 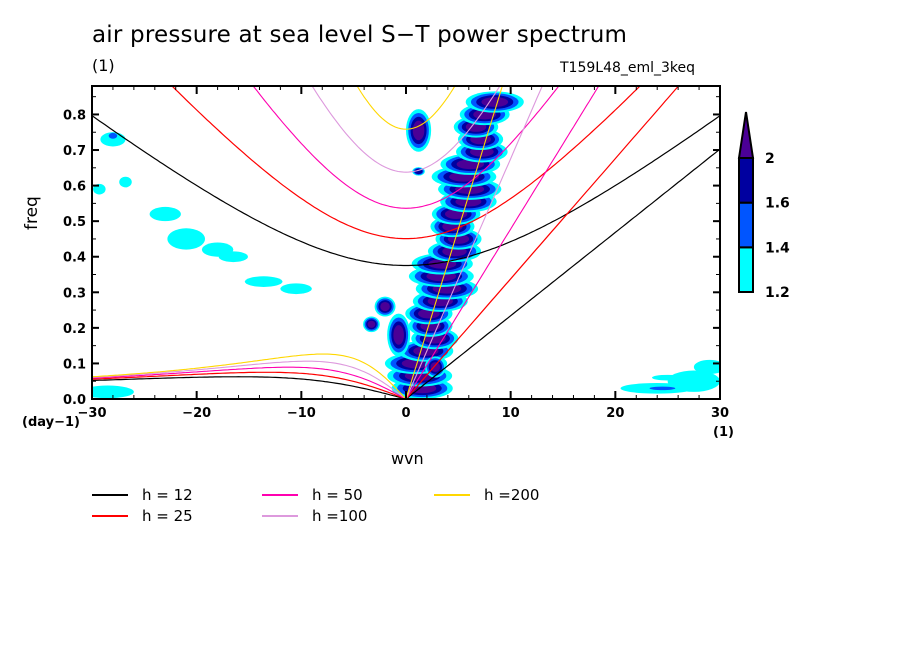 What do you see at coordinates (405, 413) in the screenshot?
I see `x-tick-label: 0` at bounding box center [405, 413].